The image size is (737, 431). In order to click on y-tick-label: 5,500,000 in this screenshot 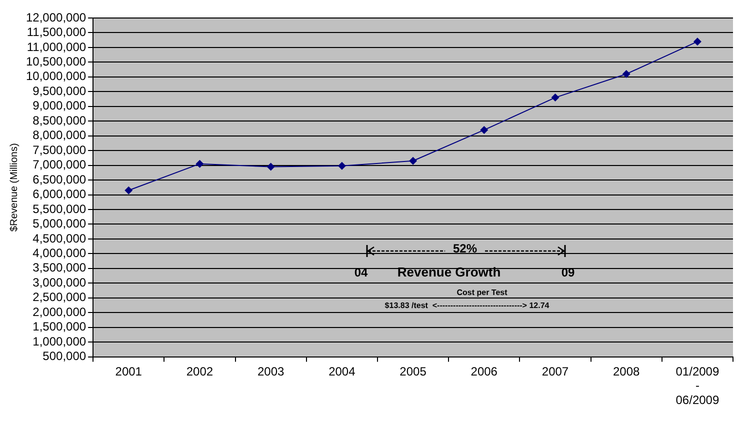, I will do `click(59, 209)`.